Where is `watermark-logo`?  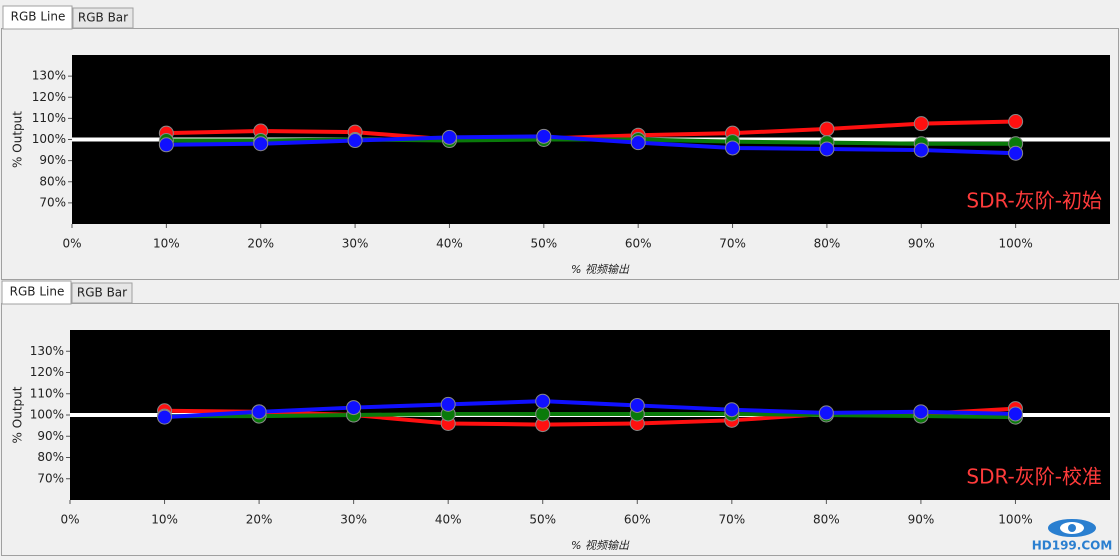 watermark-logo is located at coordinates (1072, 528).